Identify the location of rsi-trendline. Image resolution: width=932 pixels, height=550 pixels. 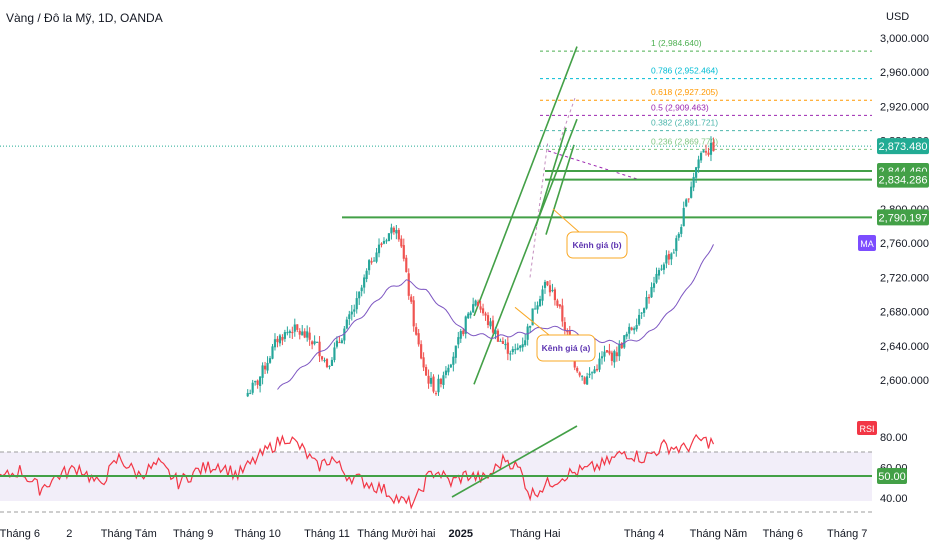
(514, 461).